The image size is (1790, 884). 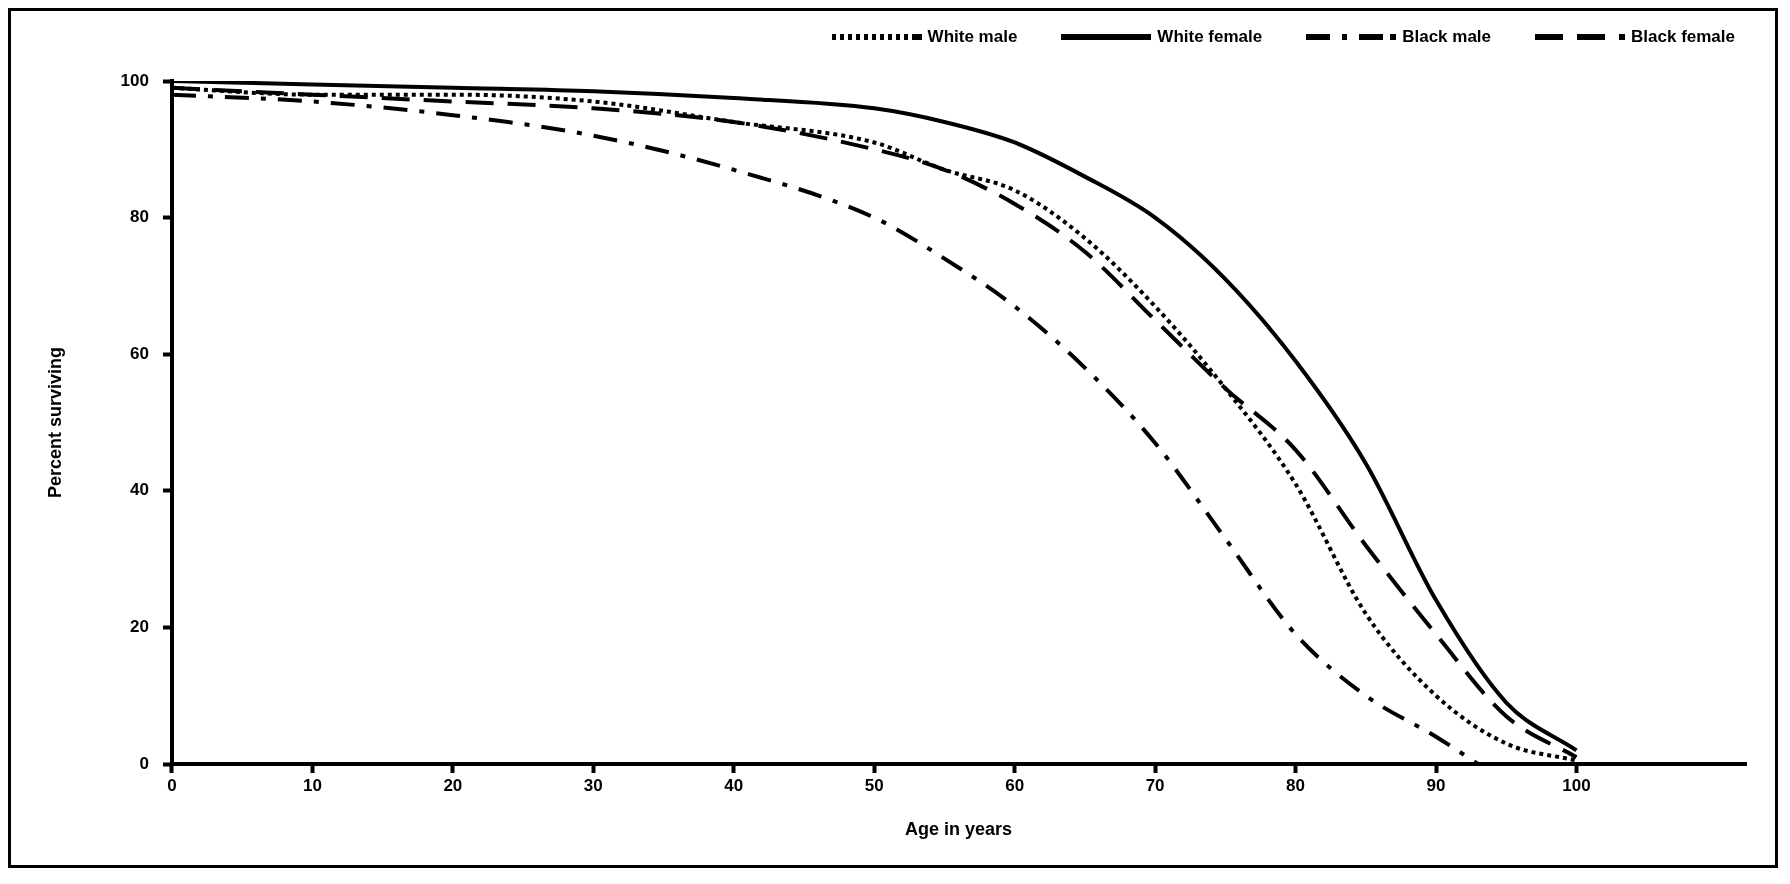 I want to click on x-tick-label: 90, so click(x=1436, y=785).